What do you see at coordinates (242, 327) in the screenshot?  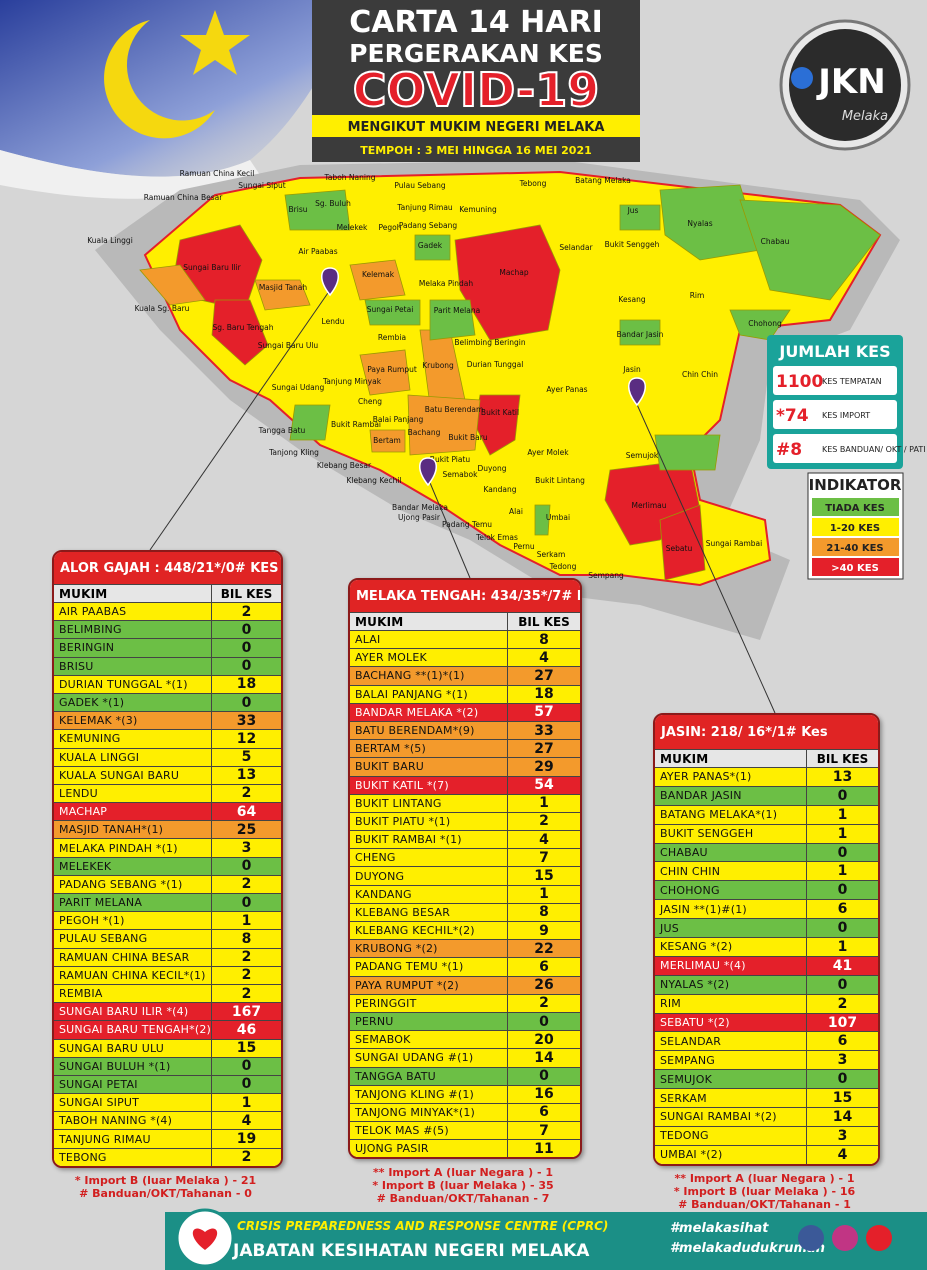 I see `map-label: Sg. Baru Tengah` at bounding box center [242, 327].